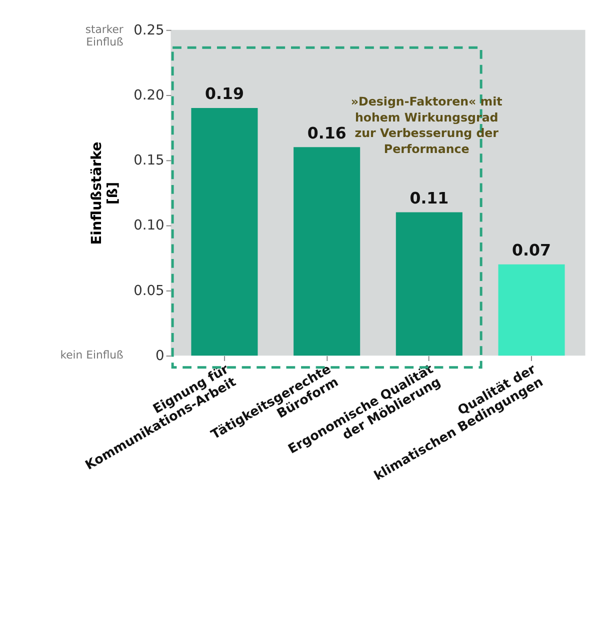  Describe the element at coordinates (224, 94) in the screenshot. I see `data-label: 0.19` at that location.